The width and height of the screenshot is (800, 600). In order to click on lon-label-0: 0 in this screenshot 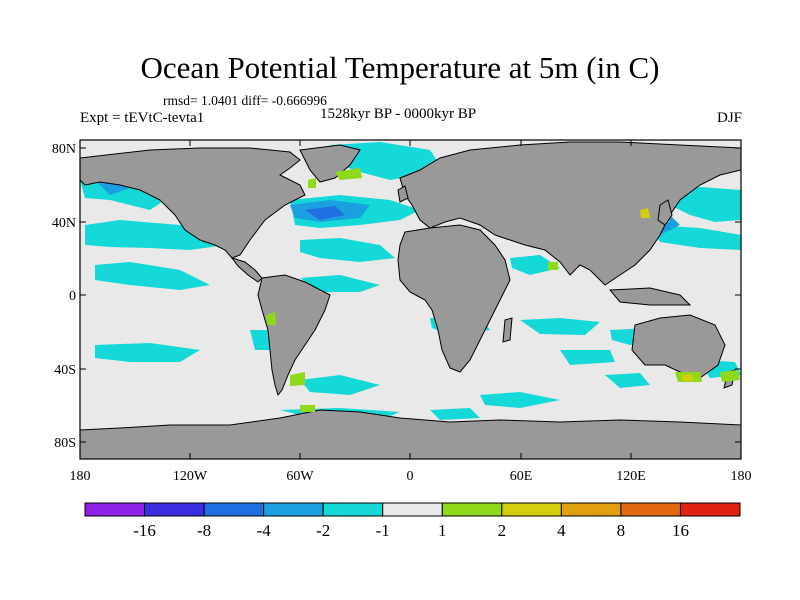, I will do `click(410, 476)`.